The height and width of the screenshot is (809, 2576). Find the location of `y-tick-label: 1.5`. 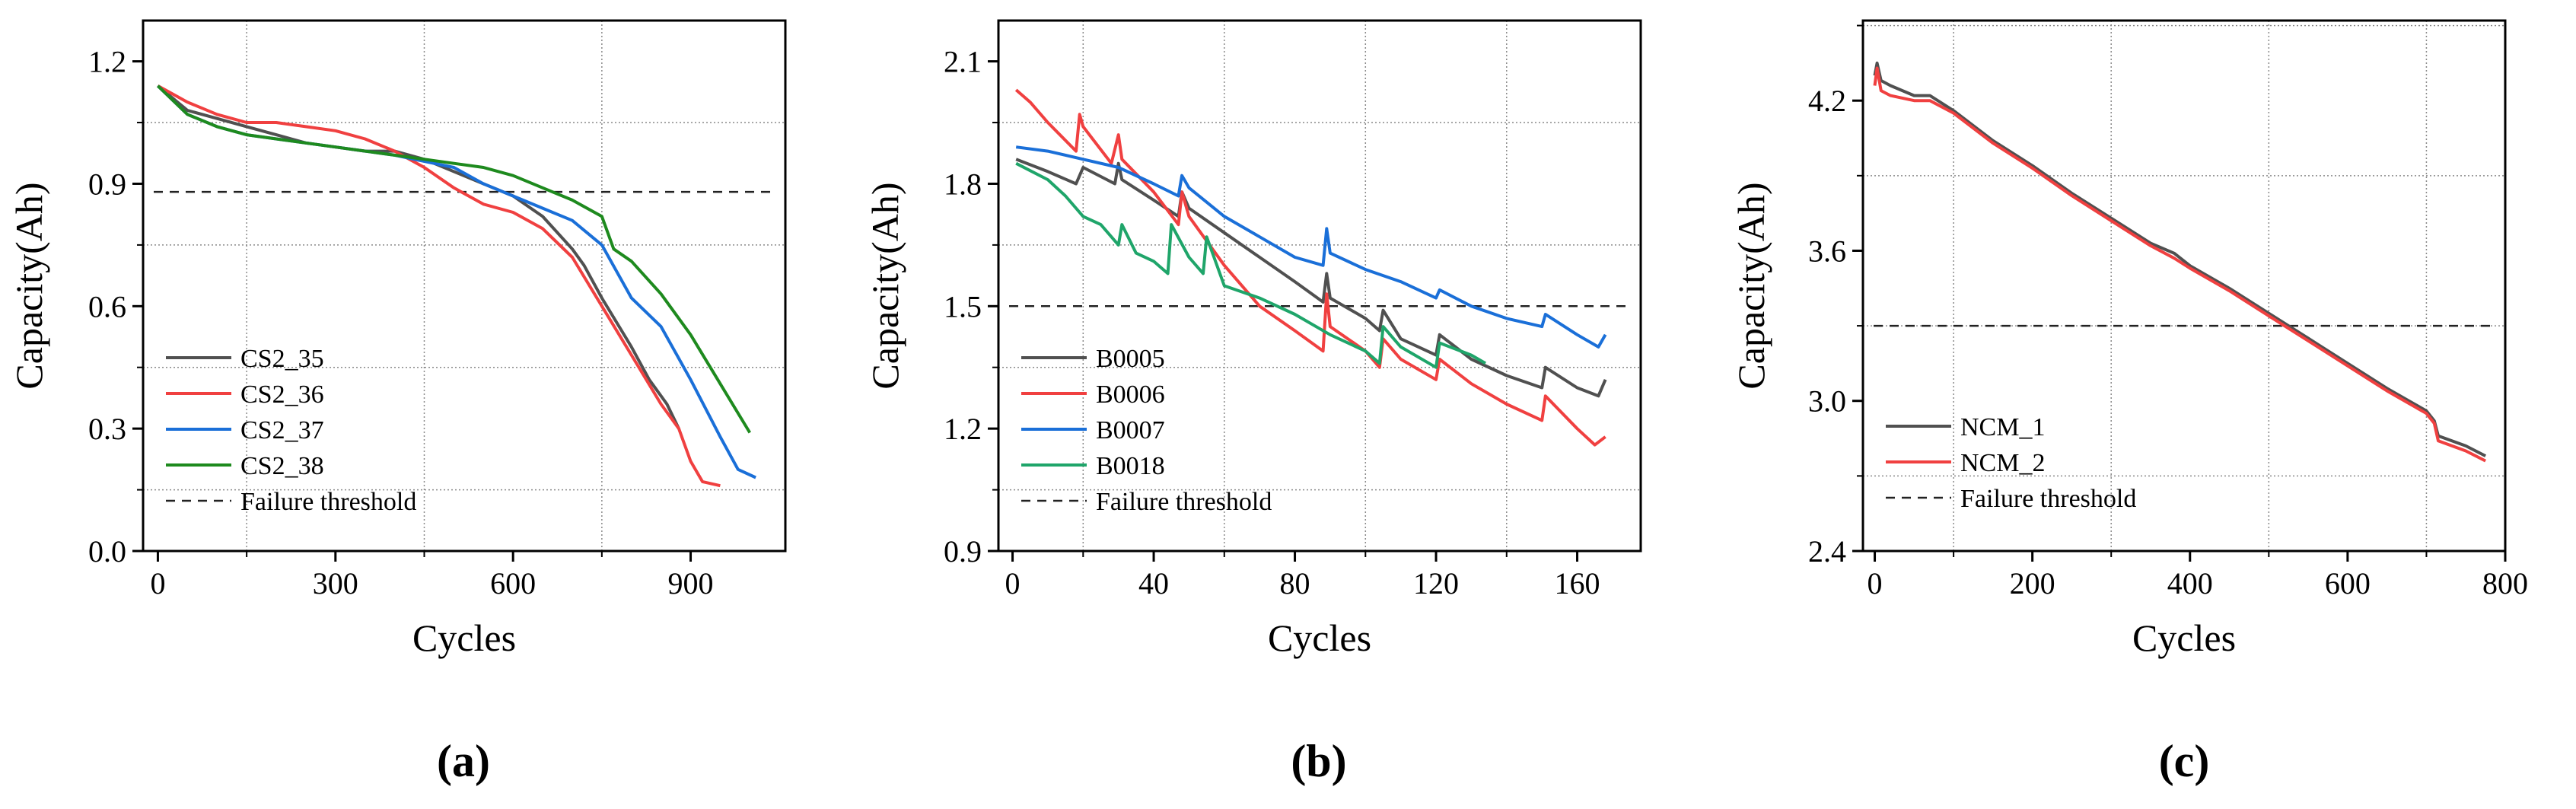

y-tick-label: 1.5 is located at coordinates (963, 306).